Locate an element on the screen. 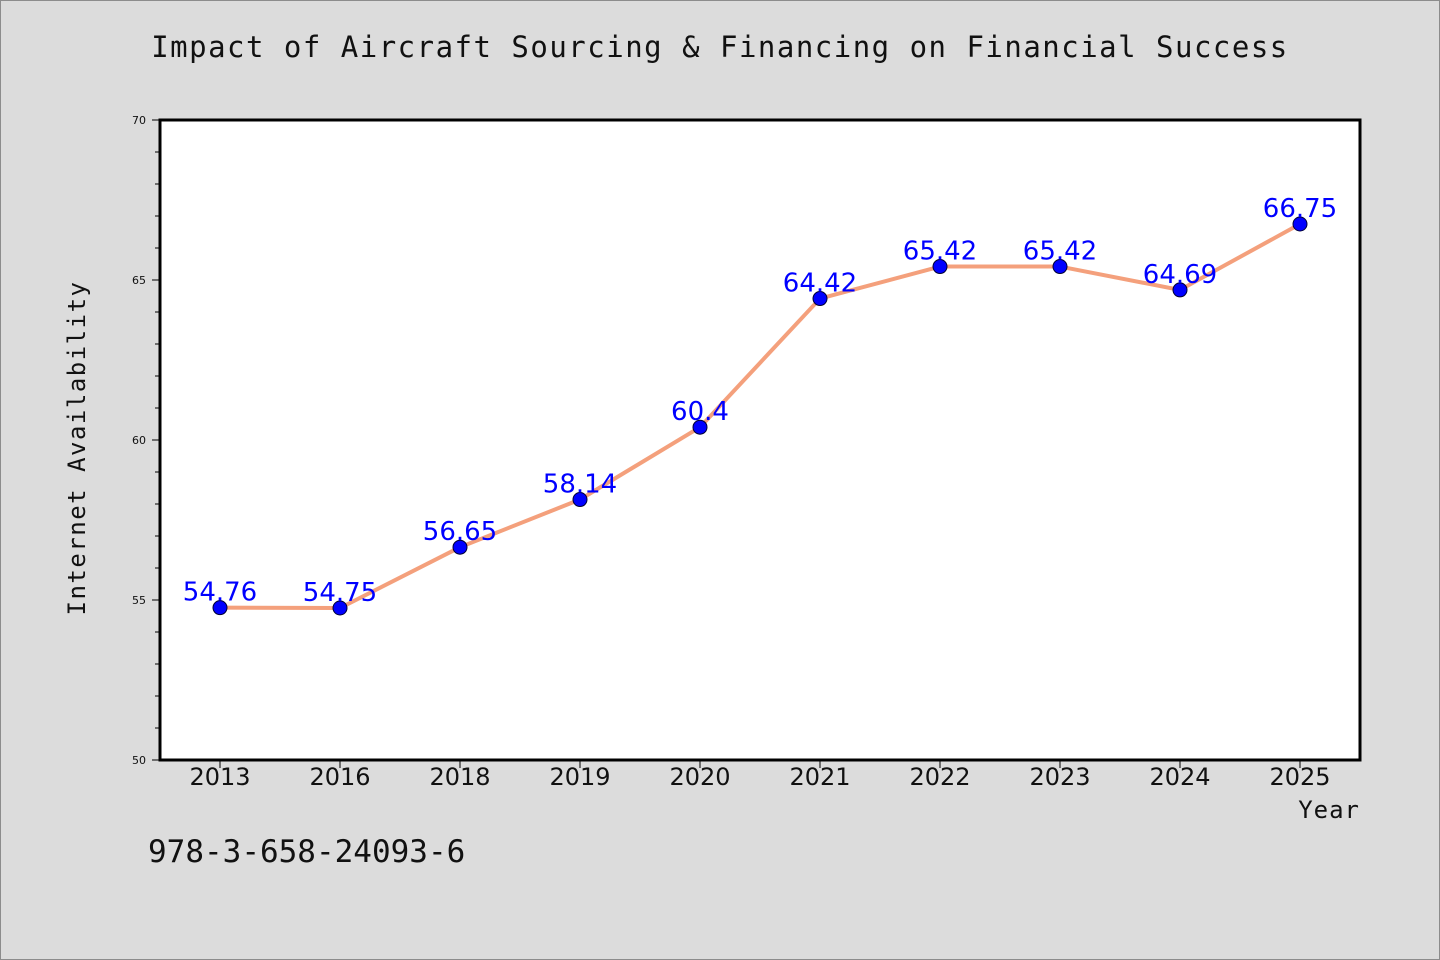 The height and width of the screenshot is (960, 1440). y-tick-label: 60 is located at coordinates (139, 440).